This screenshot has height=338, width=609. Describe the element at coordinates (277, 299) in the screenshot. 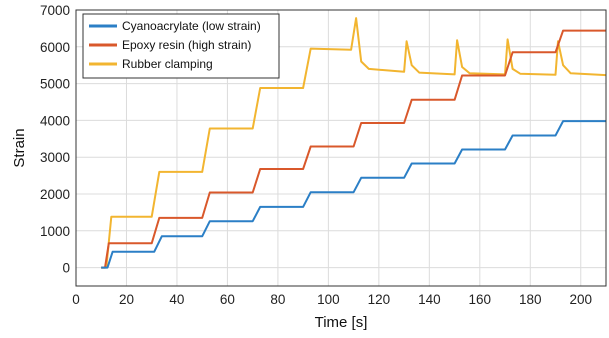

I see `x-tick-label: 80` at that location.